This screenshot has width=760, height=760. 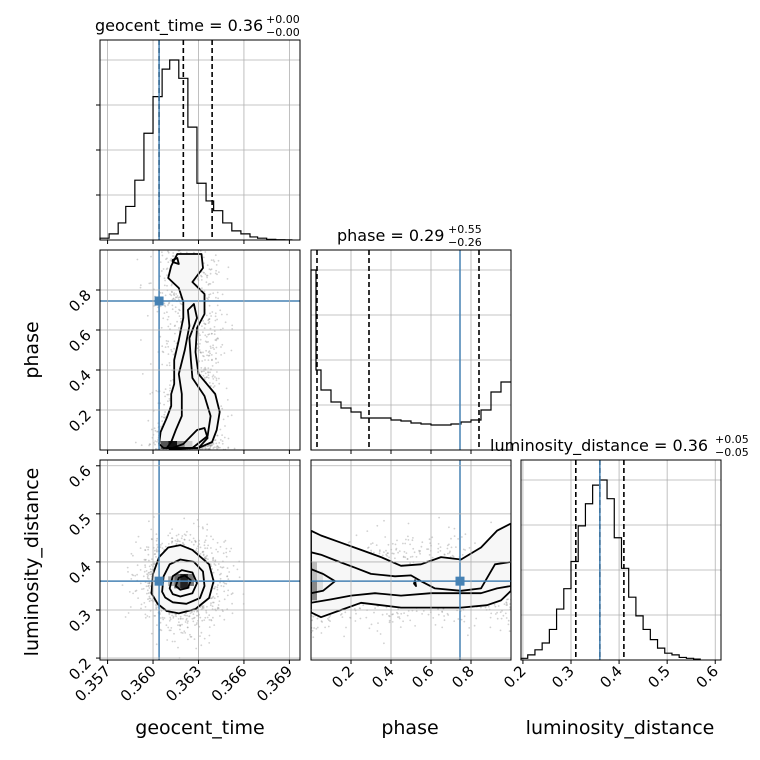 What do you see at coordinates (465, 242) in the screenshot?
I see `title-phase-lower: −0.26` at bounding box center [465, 242].